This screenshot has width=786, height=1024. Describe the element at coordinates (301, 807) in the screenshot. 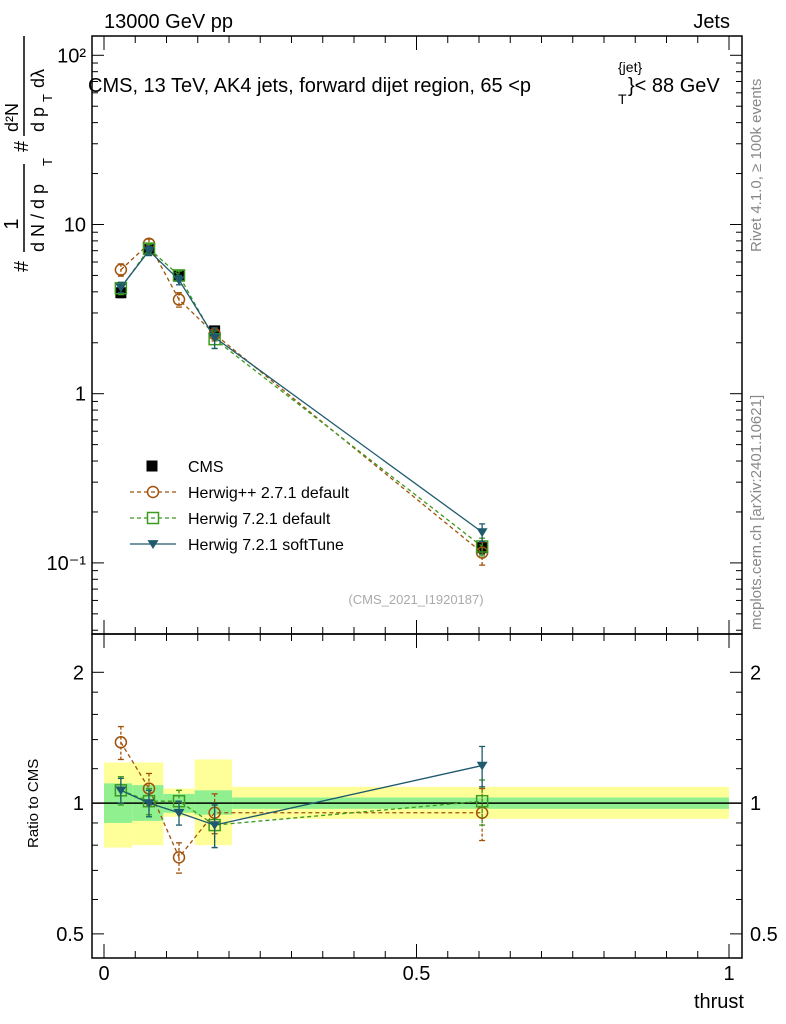

I see `ratio-line-herwig721` at that location.